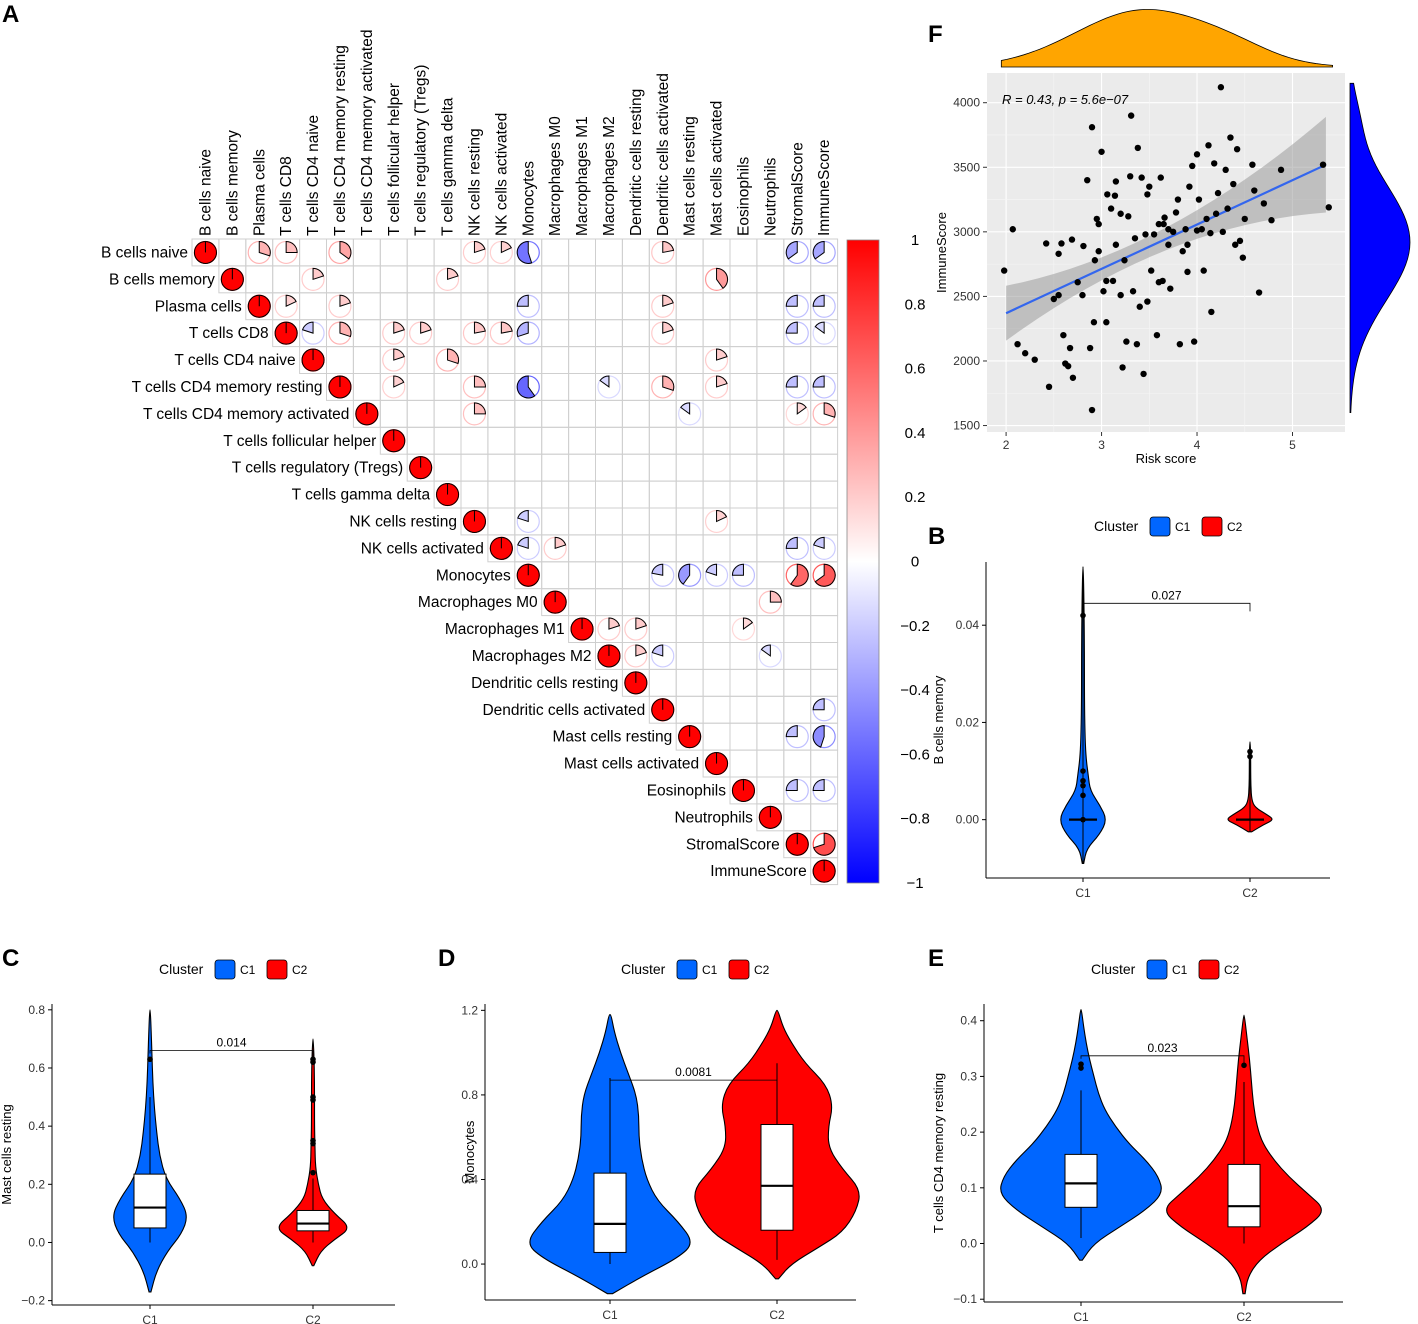 The height and width of the screenshot is (1324, 1418). I want to click on legend-title: Cluster, so click(643, 969).